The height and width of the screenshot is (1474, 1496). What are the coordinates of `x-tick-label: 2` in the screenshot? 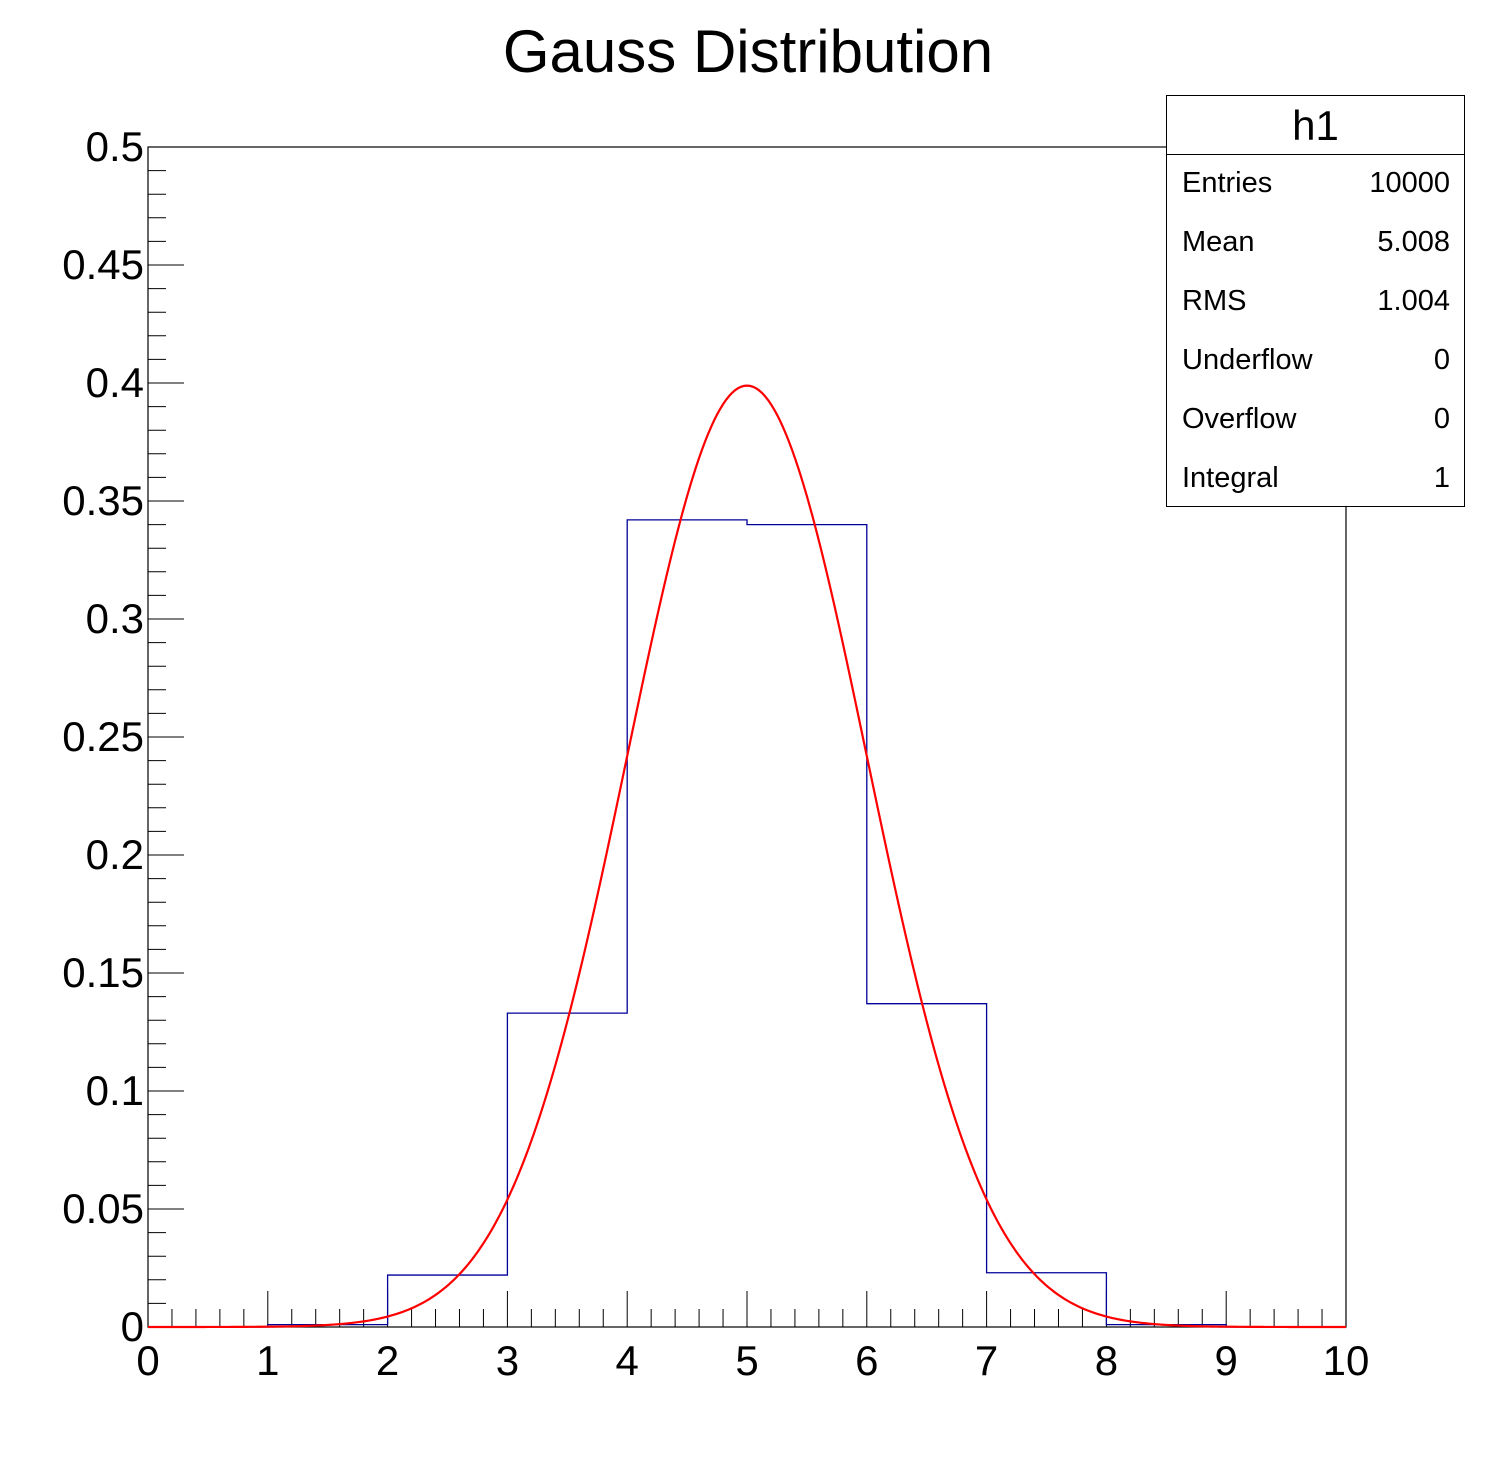 It's located at (387, 1360).